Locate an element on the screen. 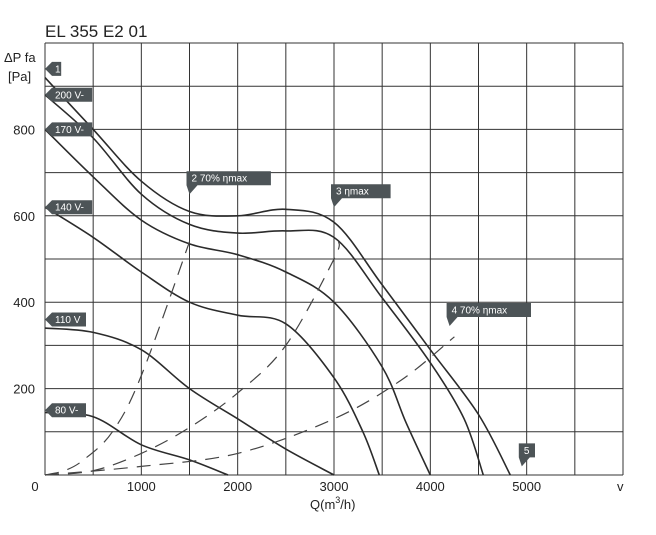  y-tick-label: 400 is located at coordinates (24, 302).